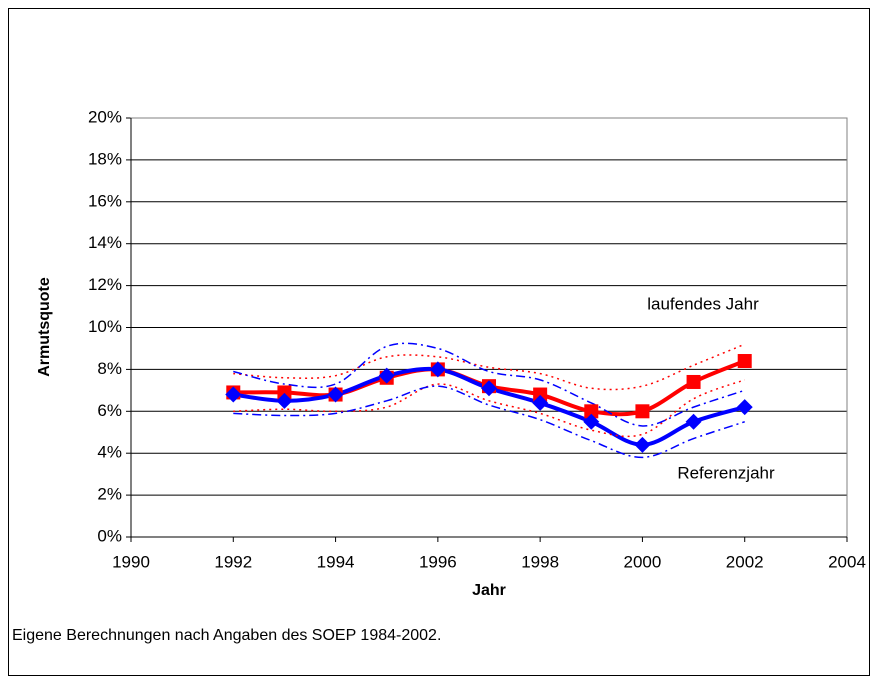  I want to click on series-label: laufendes Jahr, so click(703, 303).